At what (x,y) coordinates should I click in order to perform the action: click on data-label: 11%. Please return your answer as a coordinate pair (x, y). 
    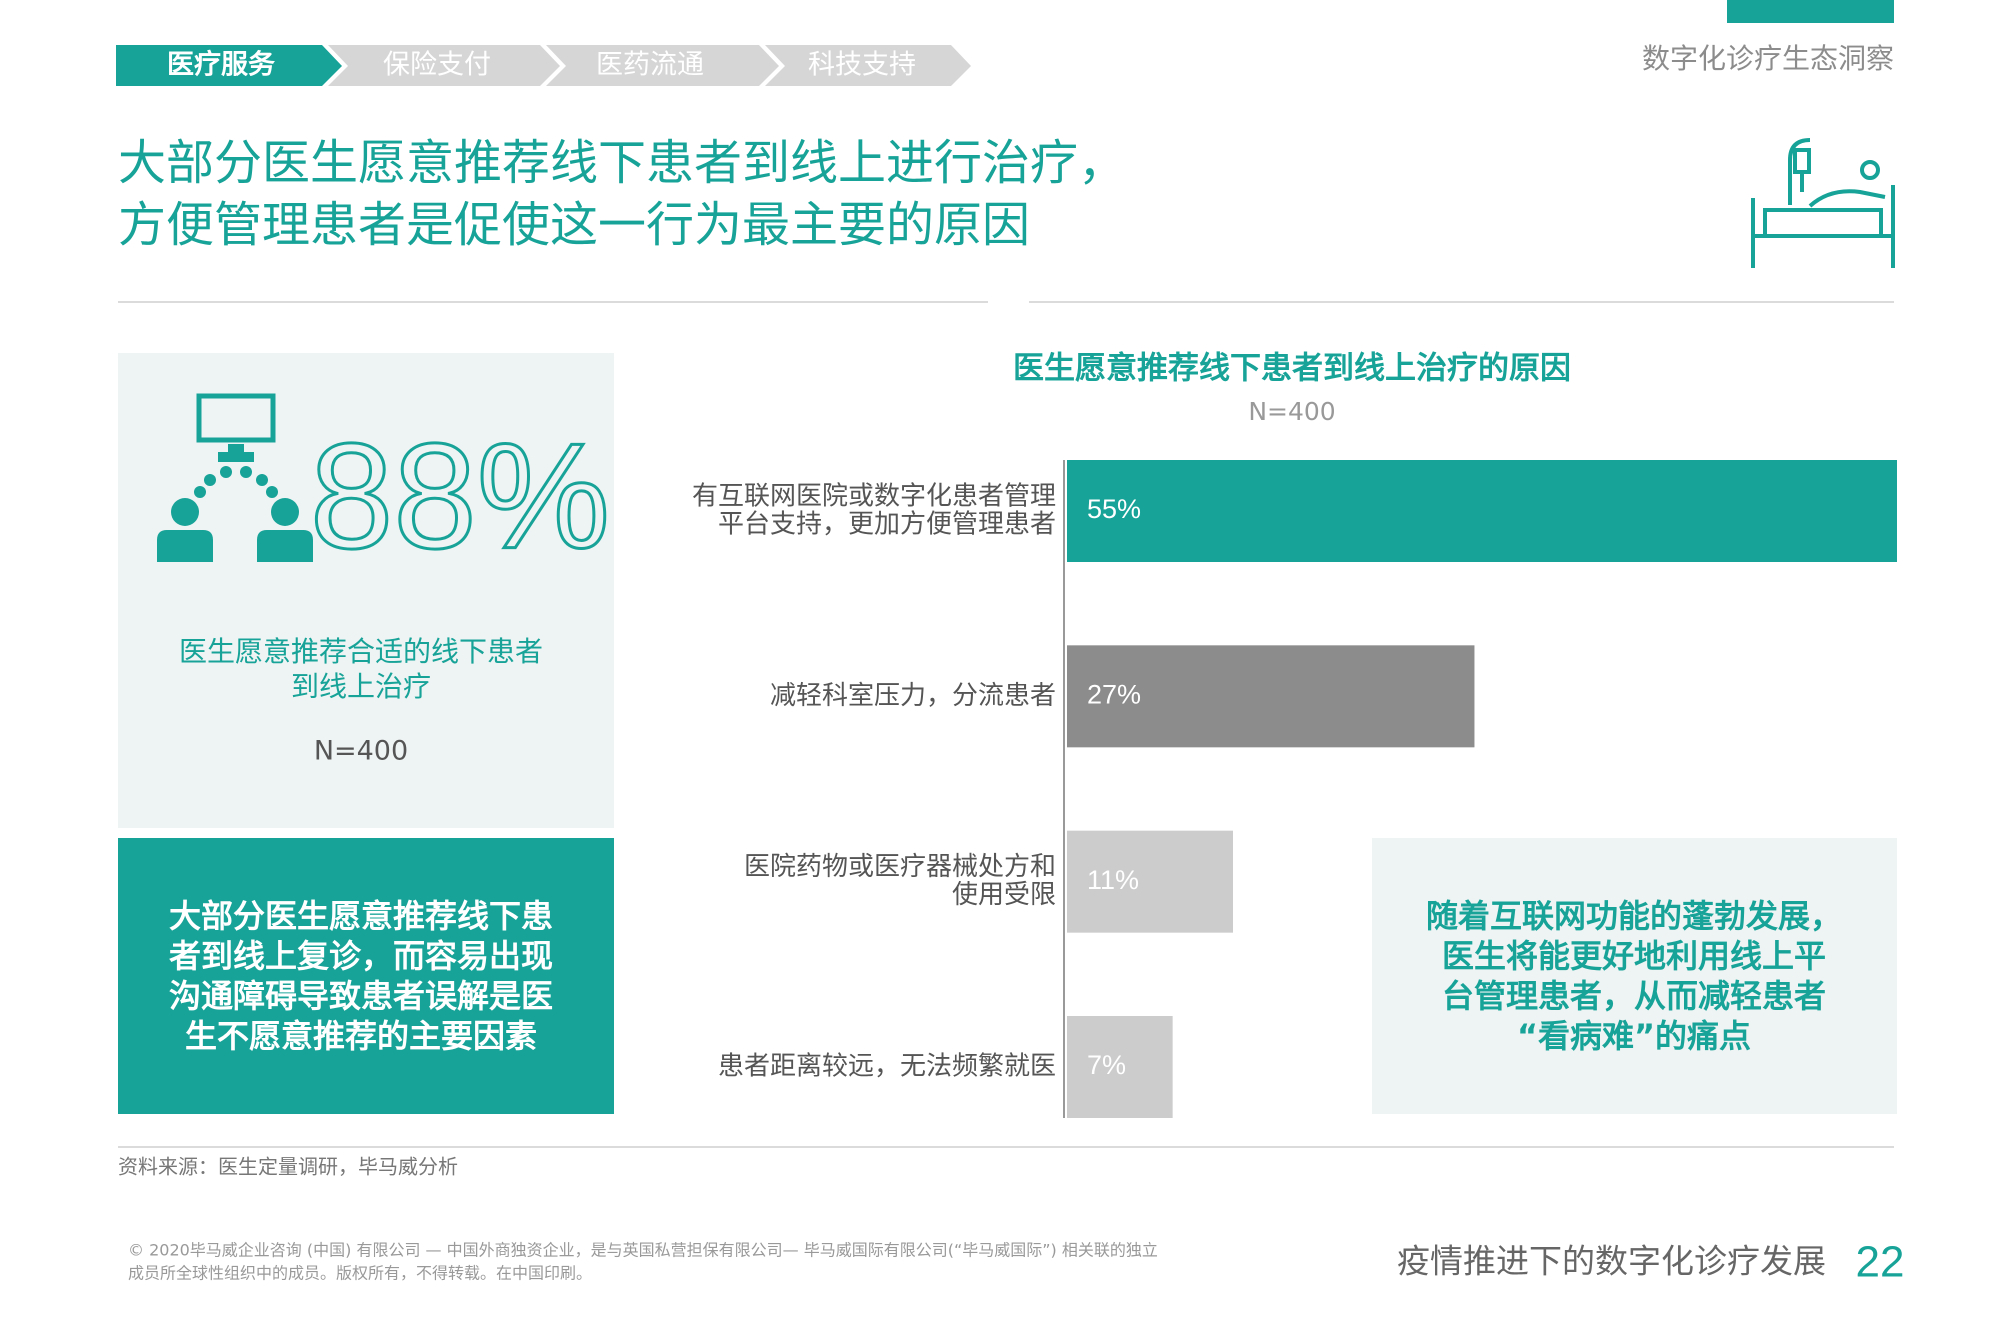
    Looking at the image, I should click on (1113, 880).